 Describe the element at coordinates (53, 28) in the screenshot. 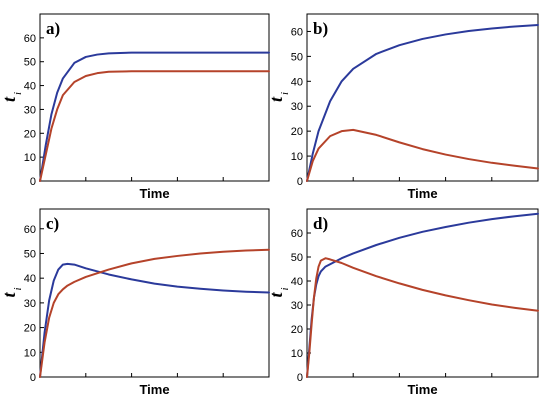

I see `panel-label: a)` at that location.